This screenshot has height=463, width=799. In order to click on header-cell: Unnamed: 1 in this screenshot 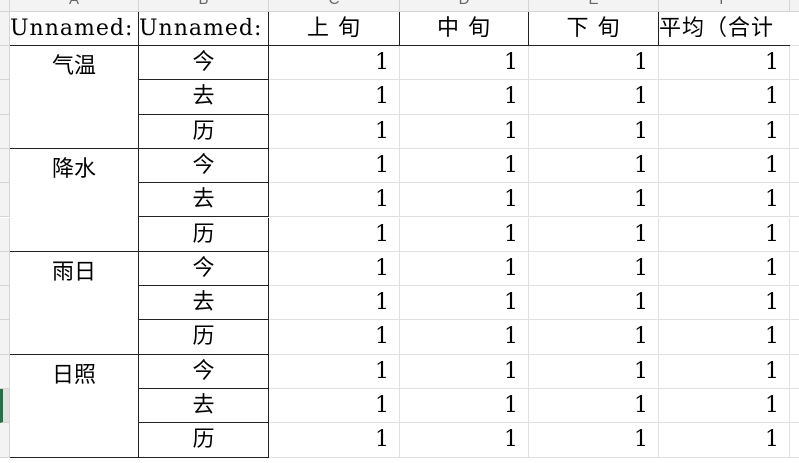, I will do `click(204, 29)`.